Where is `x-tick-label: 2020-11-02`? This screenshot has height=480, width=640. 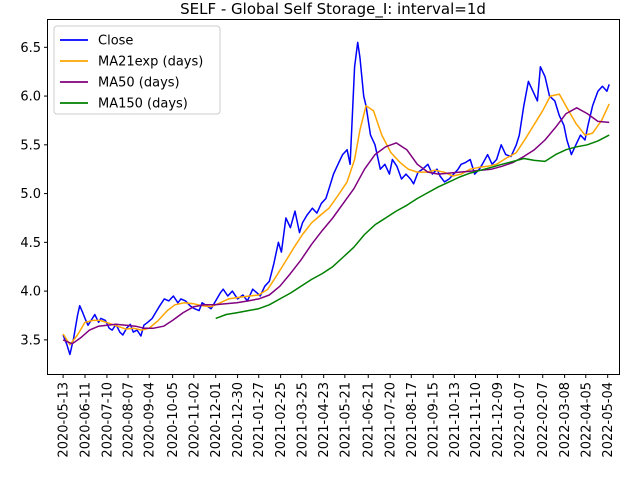
x-tick-label: 2020-11-02 is located at coordinates (194, 420).